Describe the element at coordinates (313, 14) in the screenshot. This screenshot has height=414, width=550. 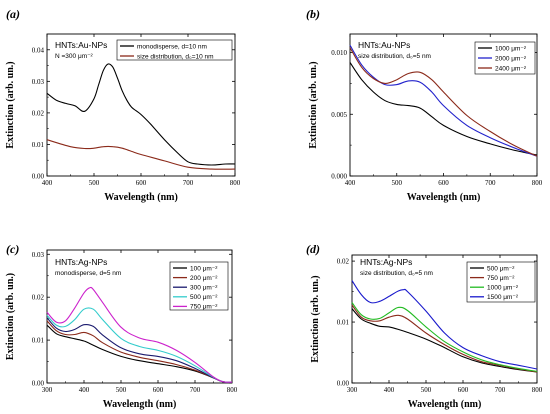
I see `panel-label: (b)` at that location.